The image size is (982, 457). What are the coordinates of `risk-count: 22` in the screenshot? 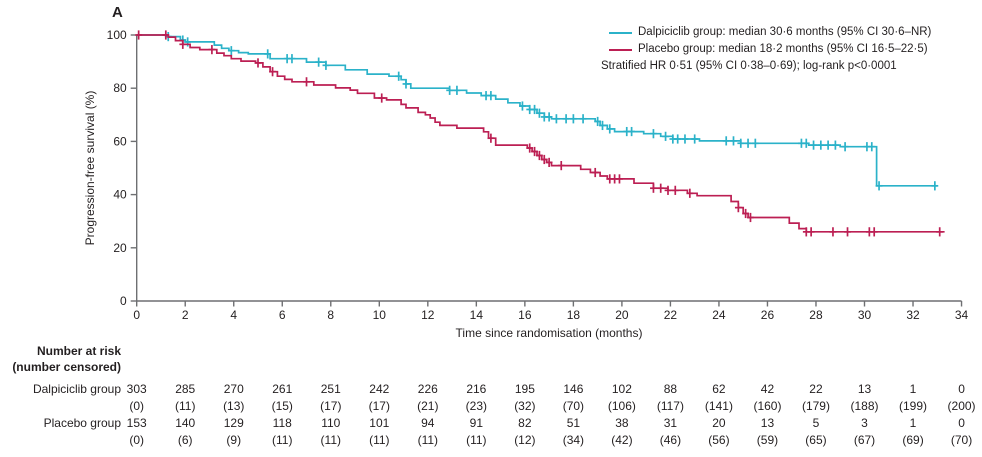 It's located at (816, 389).